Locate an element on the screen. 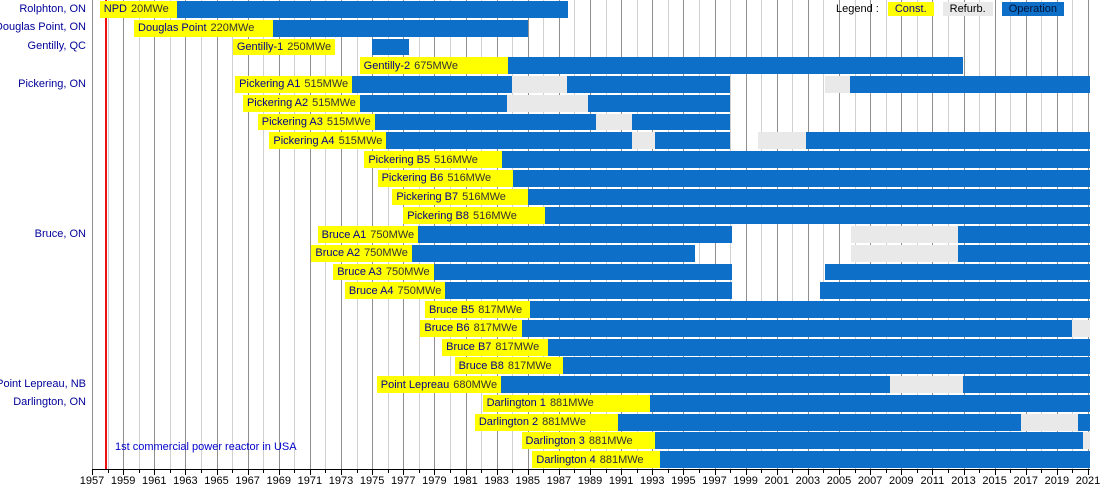 The width and height of the screenshot is (1100, 489). axis-tick-label: 1997 is located at coordinates (714, 481).